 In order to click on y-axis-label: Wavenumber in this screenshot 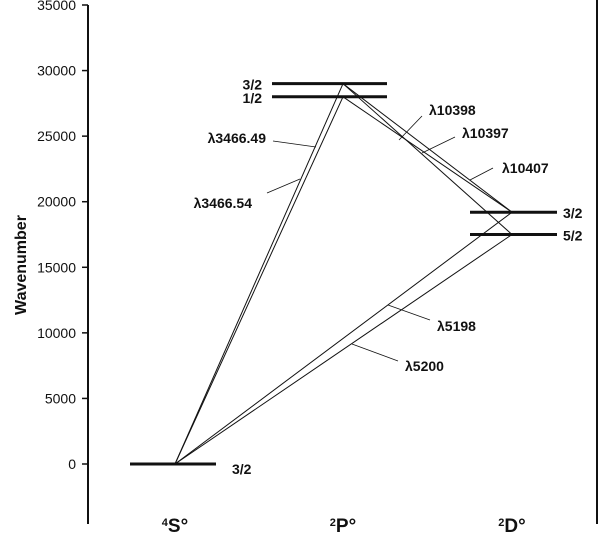, I will do `click(21, 265)`.